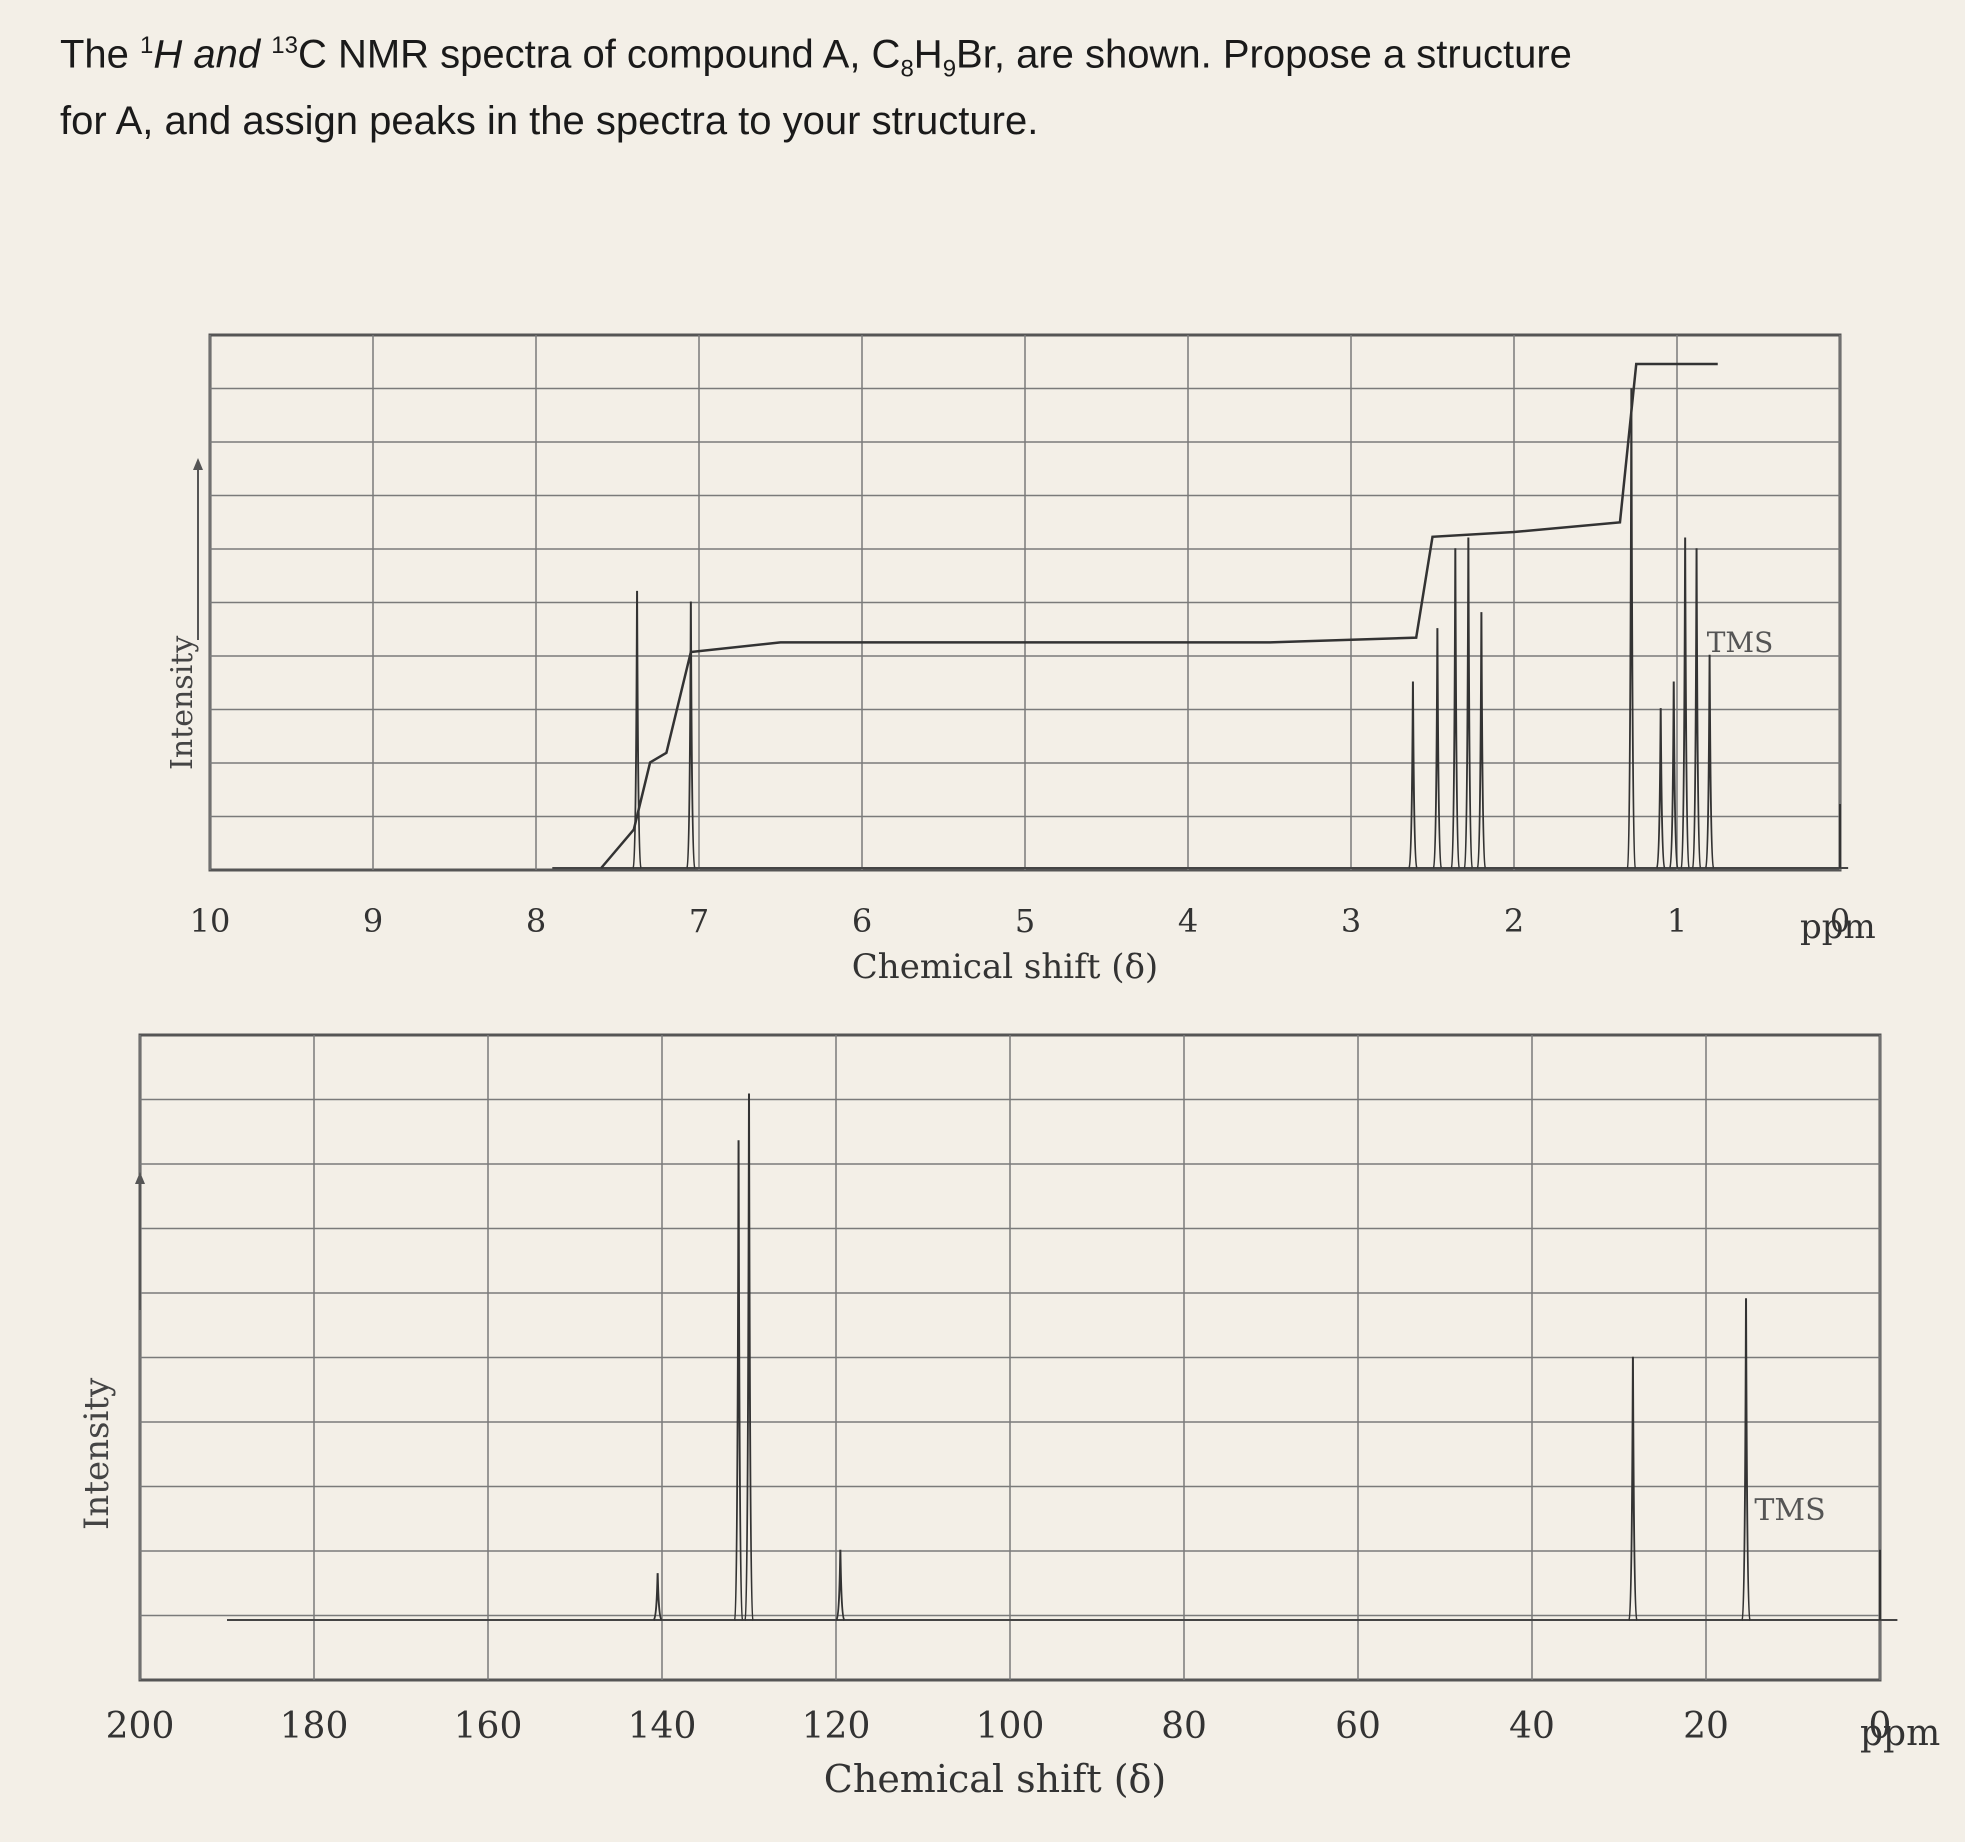 This screenshot has height=1842, width=1965. Describe the element at coordinates (1706, 1726) in the screenshot. I see `c-tick-label: 20` at that location.